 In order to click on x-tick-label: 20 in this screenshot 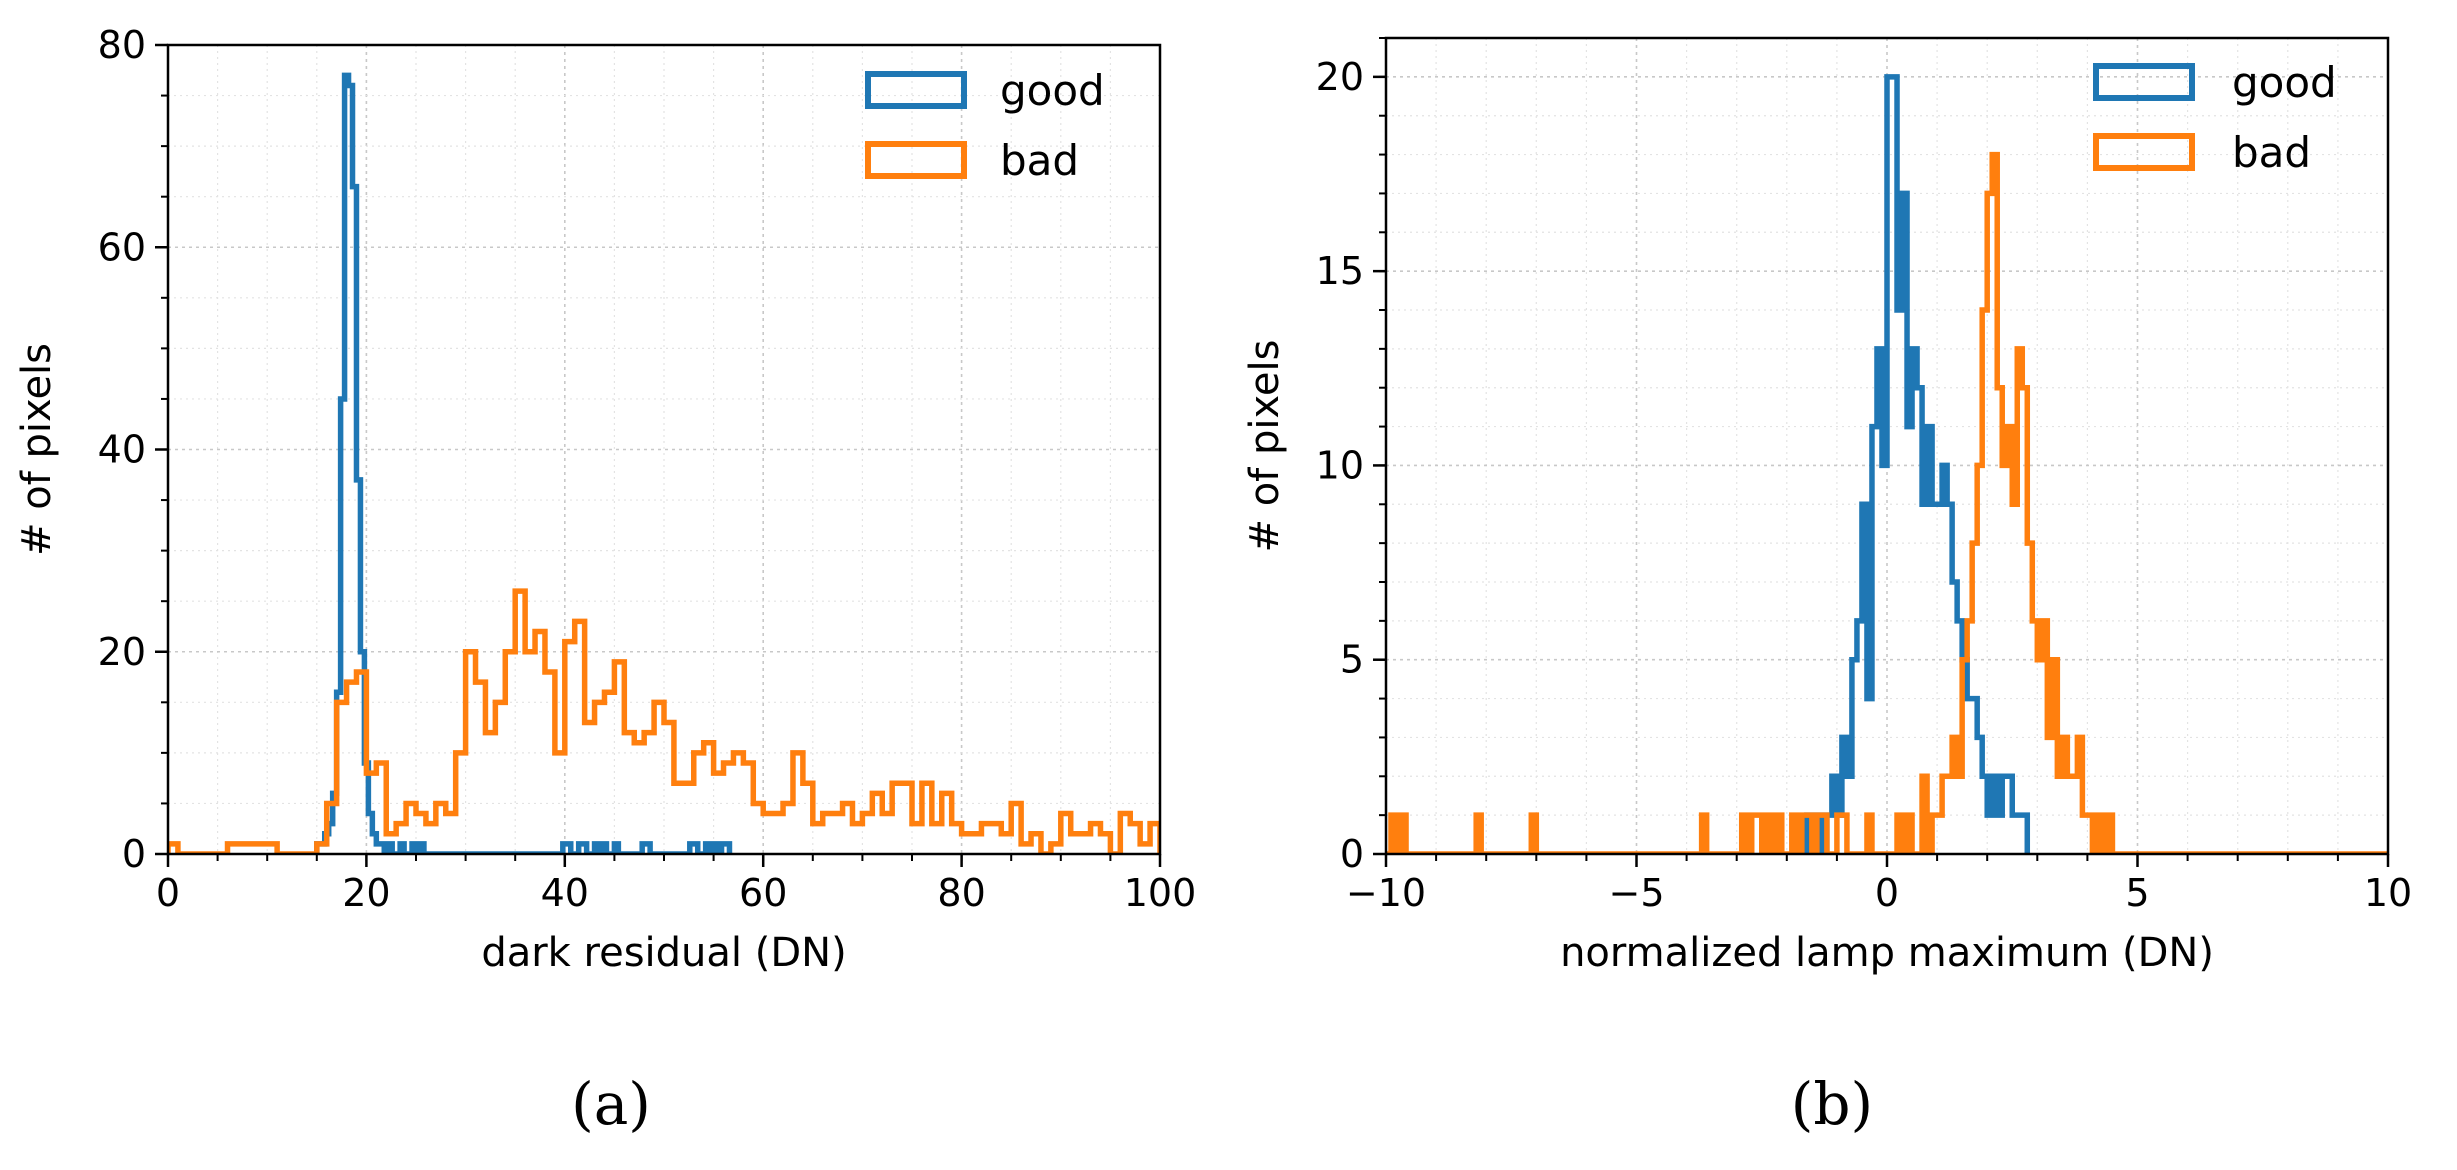, I will do `click(366, 893)`.